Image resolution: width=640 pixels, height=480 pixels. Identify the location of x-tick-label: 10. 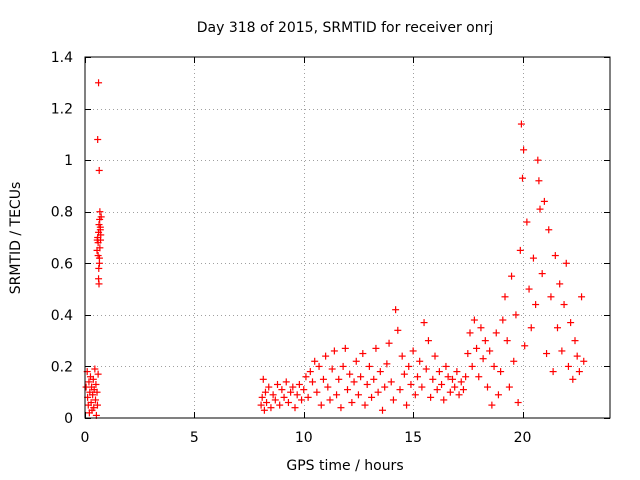
(304, 438).